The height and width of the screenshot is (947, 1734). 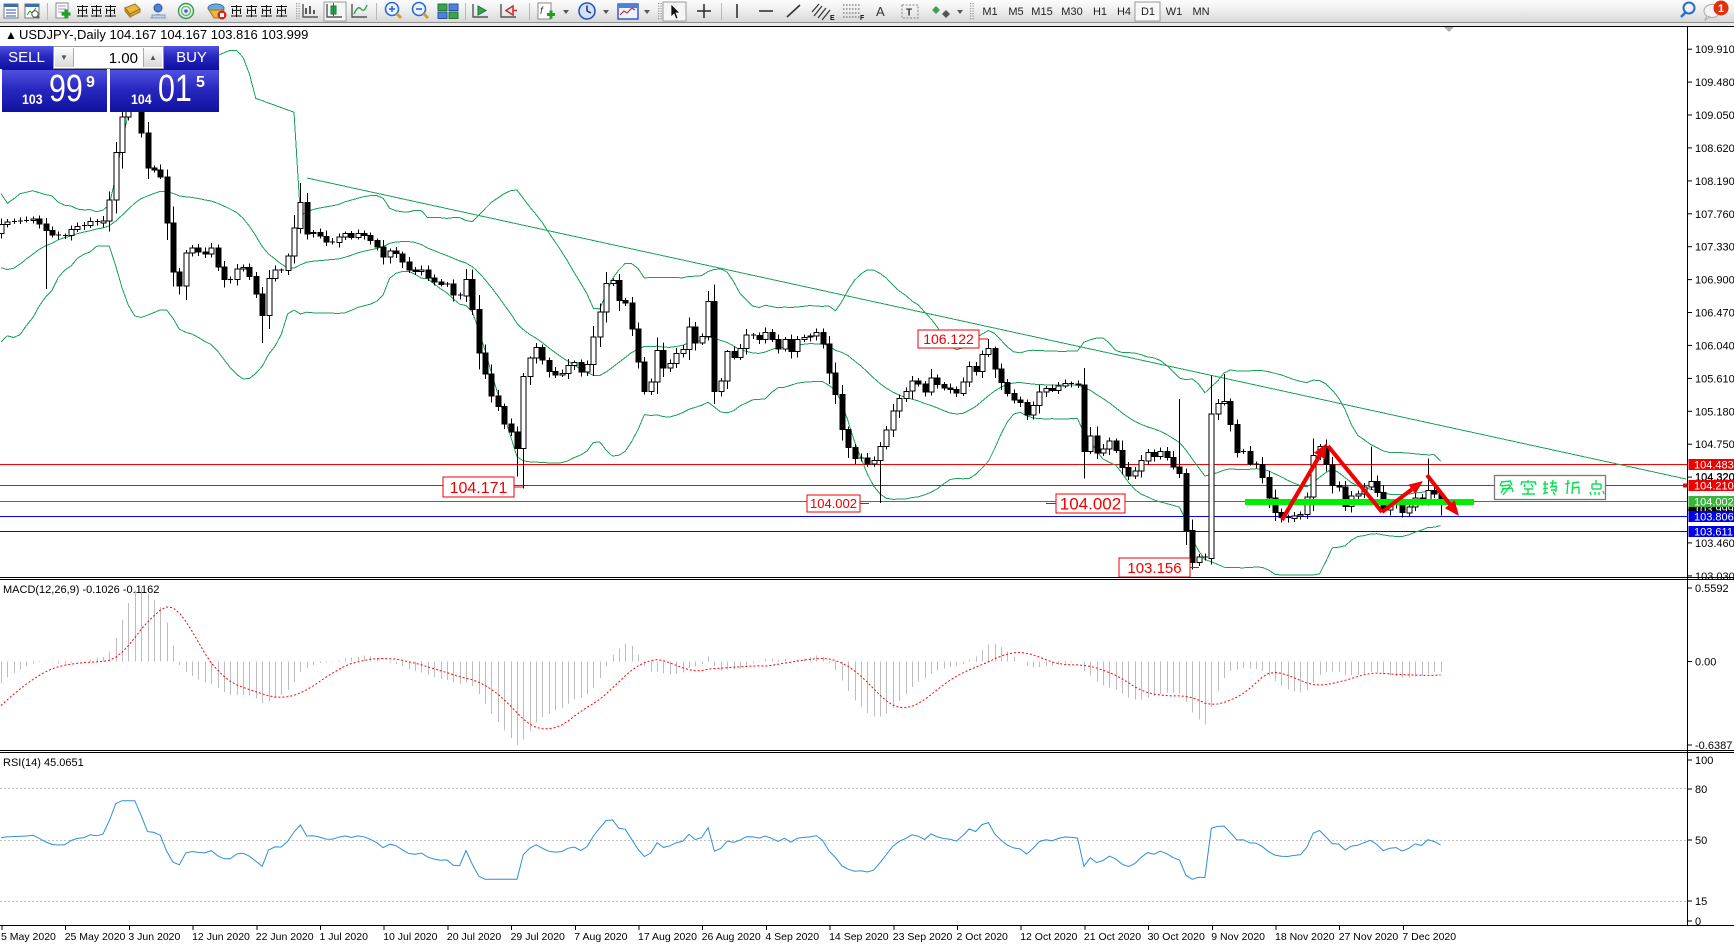 What do you see at coordinates (1112, 937) in the screenshot?
I see `svg-text: 21 Oct 2020` at bounding box center [1112, 937].